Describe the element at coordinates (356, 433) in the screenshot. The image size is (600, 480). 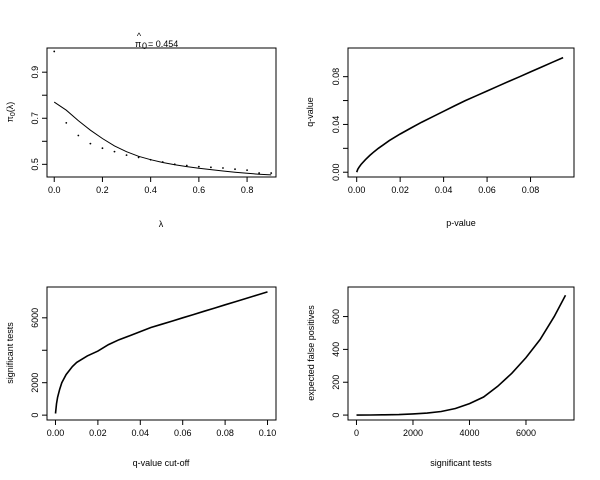
I see `x-tick-label: 0` at that location.